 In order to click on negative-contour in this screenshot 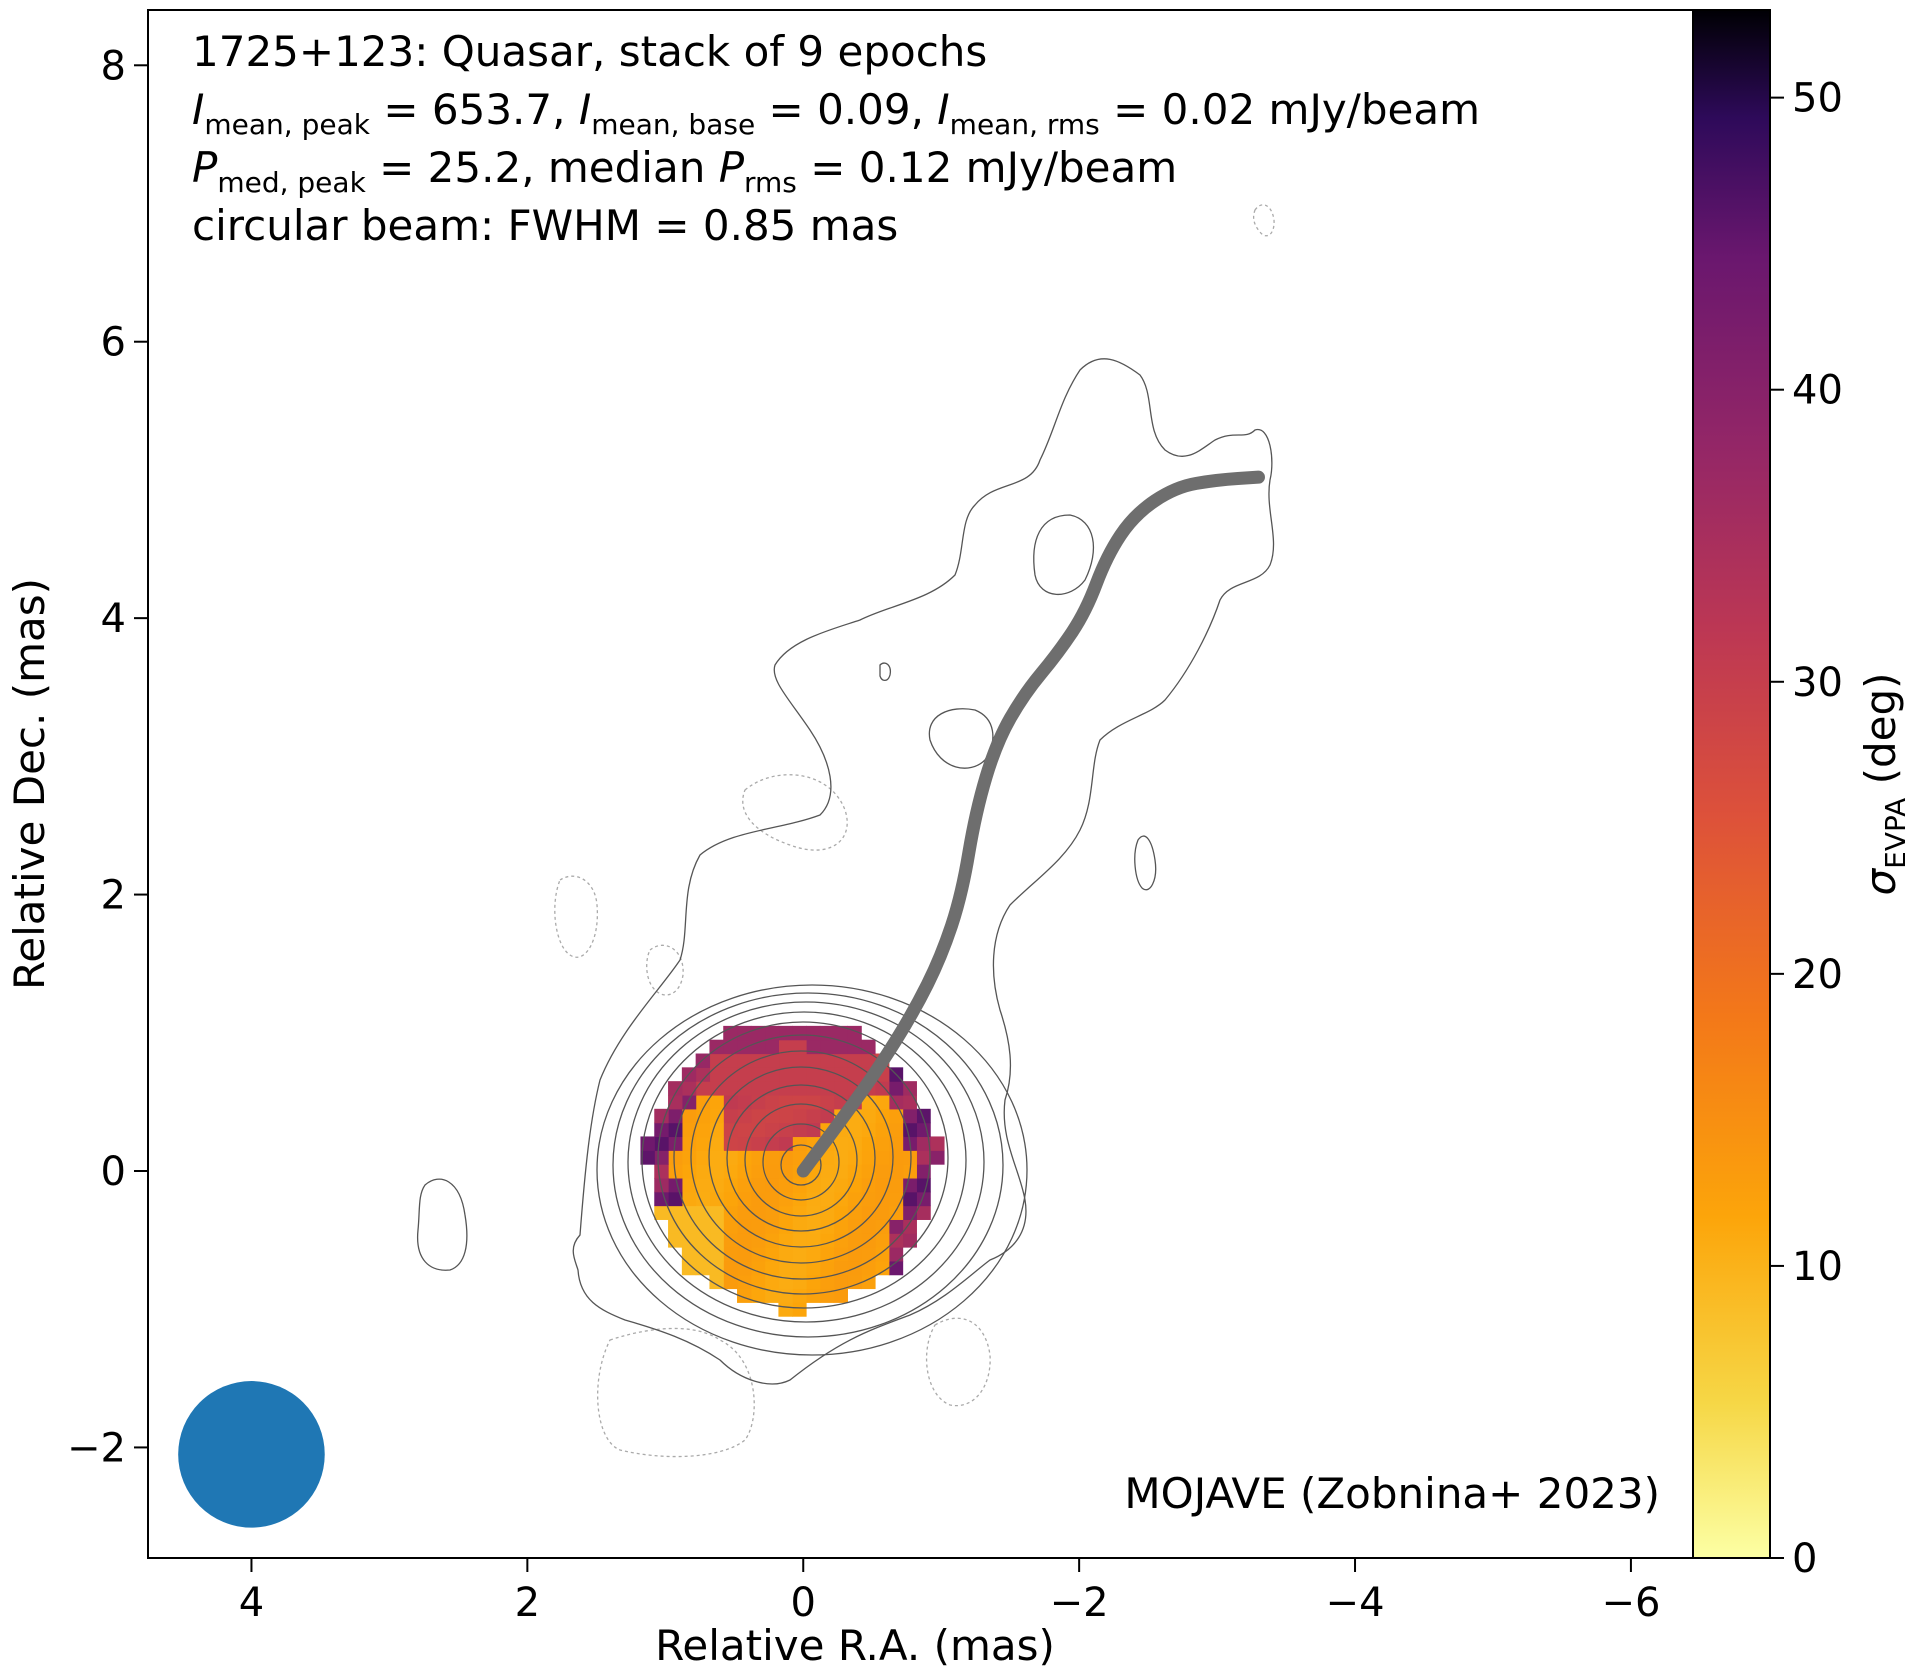, I will do `click(958, 1362)`.